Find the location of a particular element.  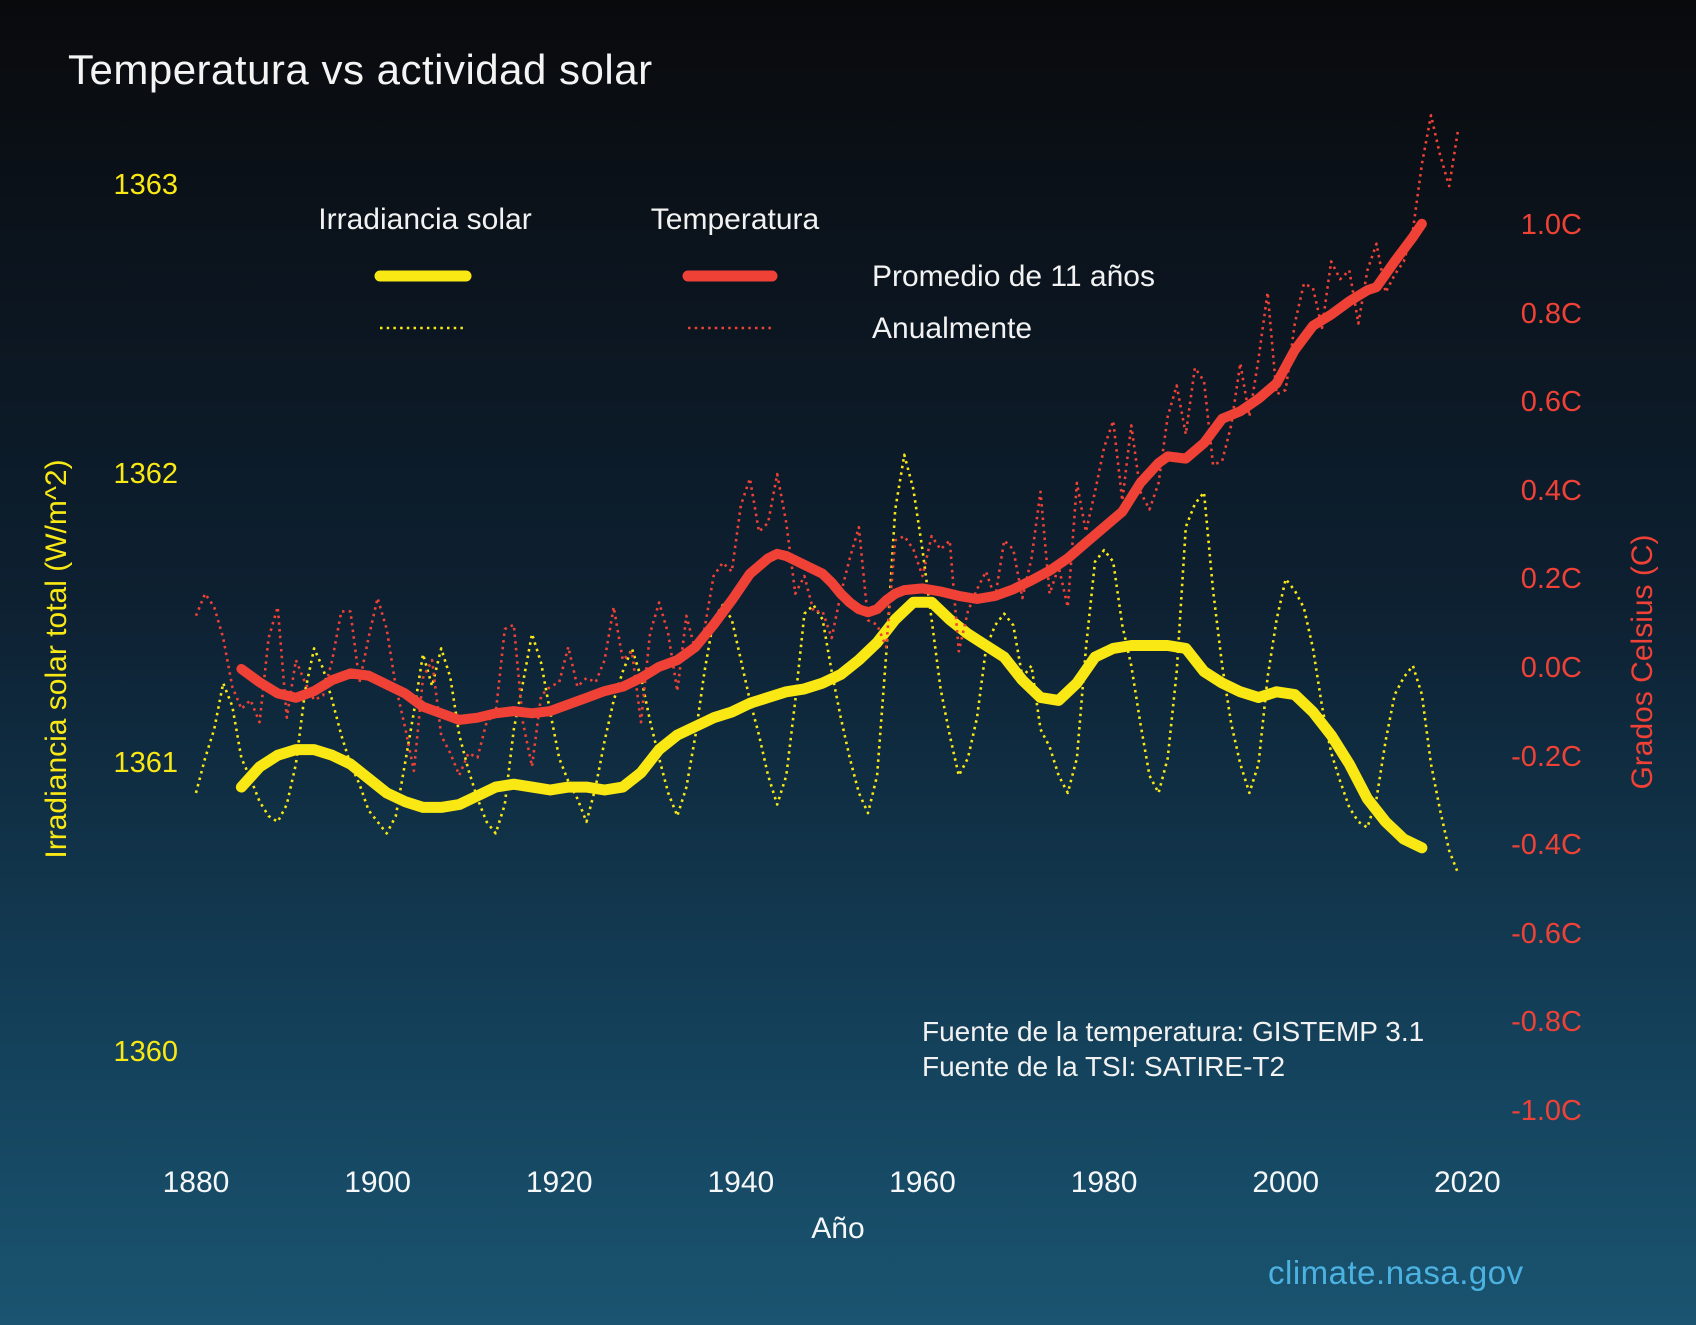

x-tick-1900: 1900 is located at coordinates (377, 1182).